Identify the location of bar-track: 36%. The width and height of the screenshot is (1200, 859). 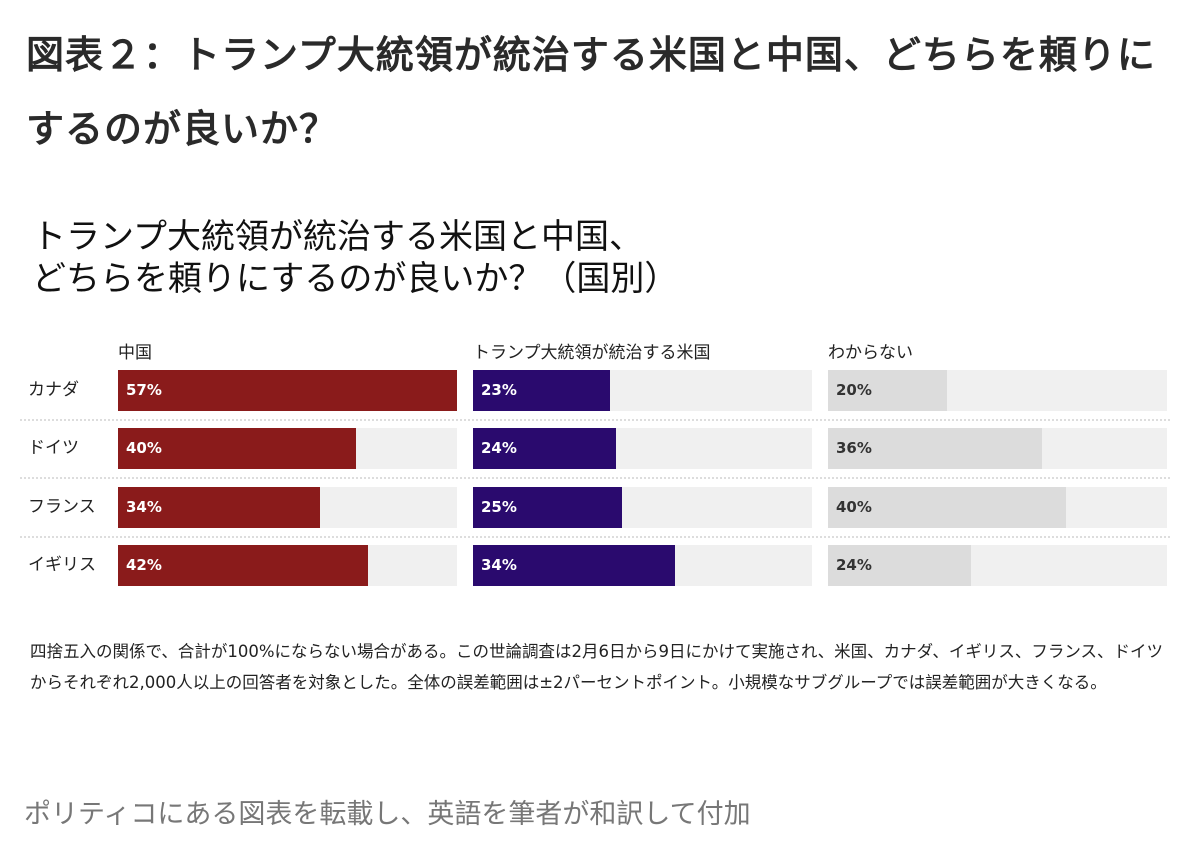
(997, 448).